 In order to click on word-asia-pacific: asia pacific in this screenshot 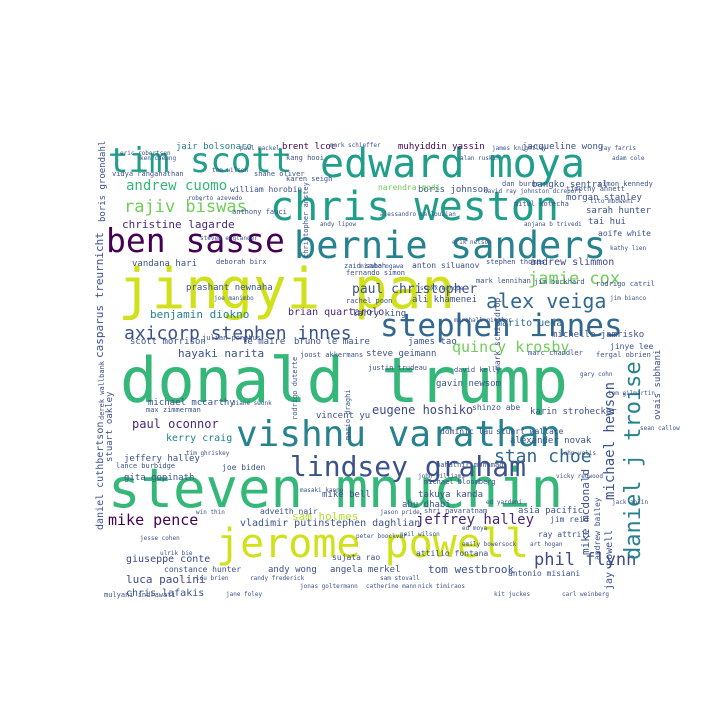, I will do `click(550, 511)`.